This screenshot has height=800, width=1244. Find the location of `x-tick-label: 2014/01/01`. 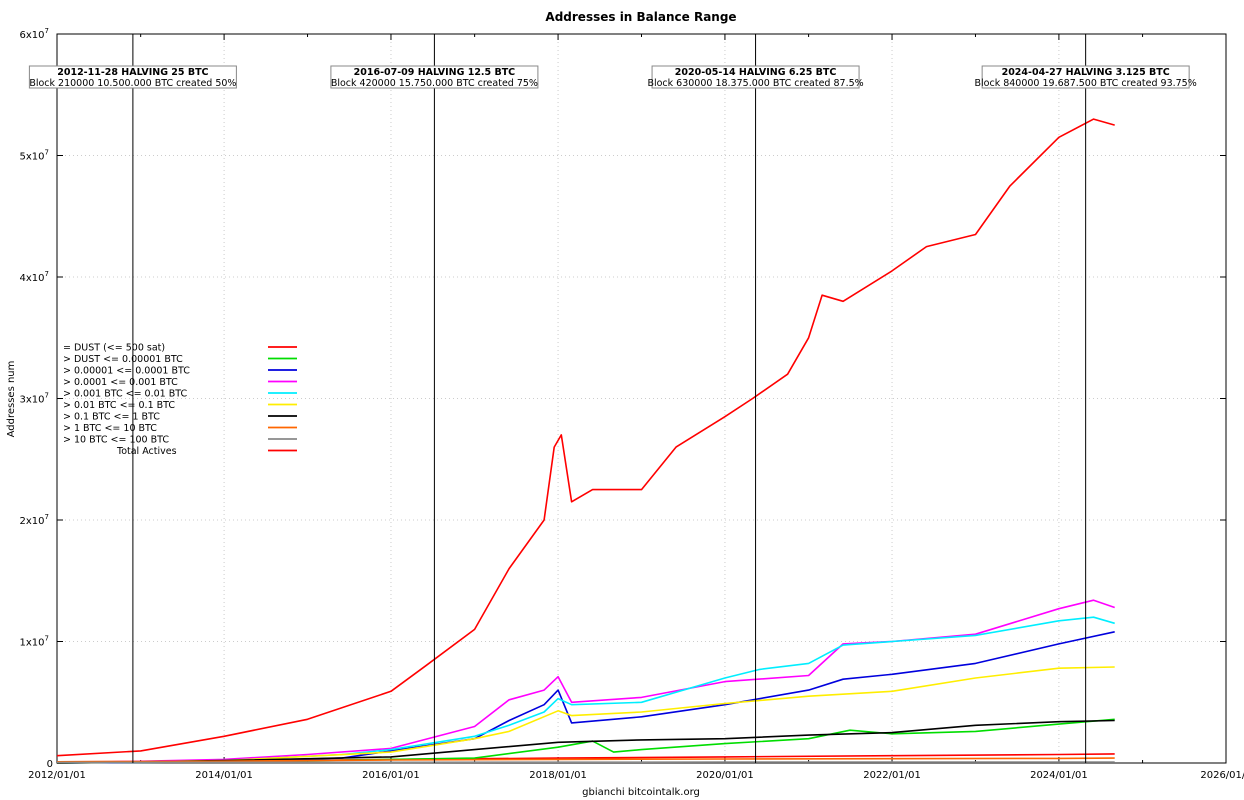

x-tick-label: 2014/01/01 is located at coordinates (224, 775).